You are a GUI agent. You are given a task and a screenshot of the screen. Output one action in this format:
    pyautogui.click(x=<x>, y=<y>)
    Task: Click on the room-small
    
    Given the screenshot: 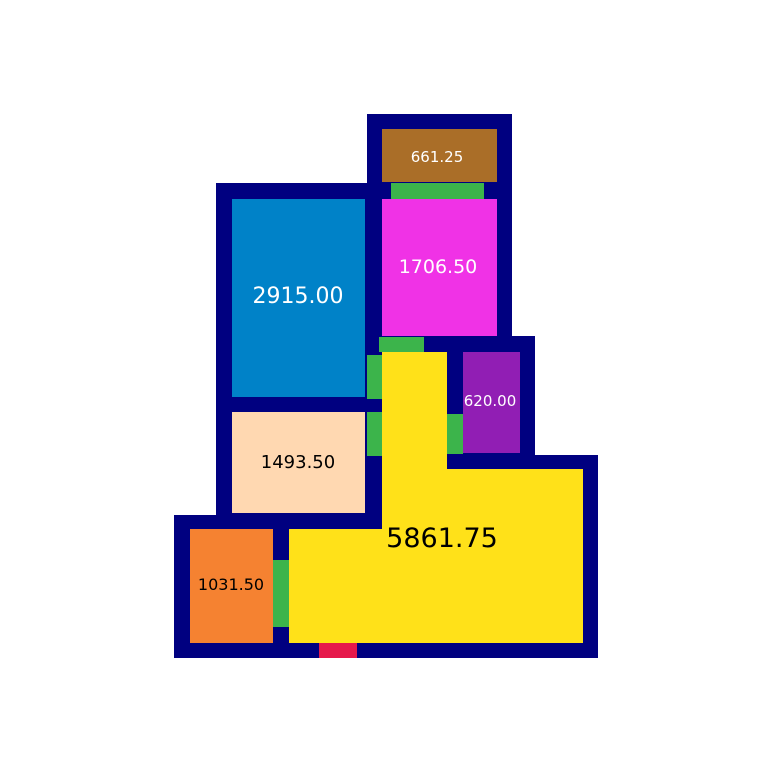 What is the action you would take?
    pyautogui.click(x=491, y=402)
    